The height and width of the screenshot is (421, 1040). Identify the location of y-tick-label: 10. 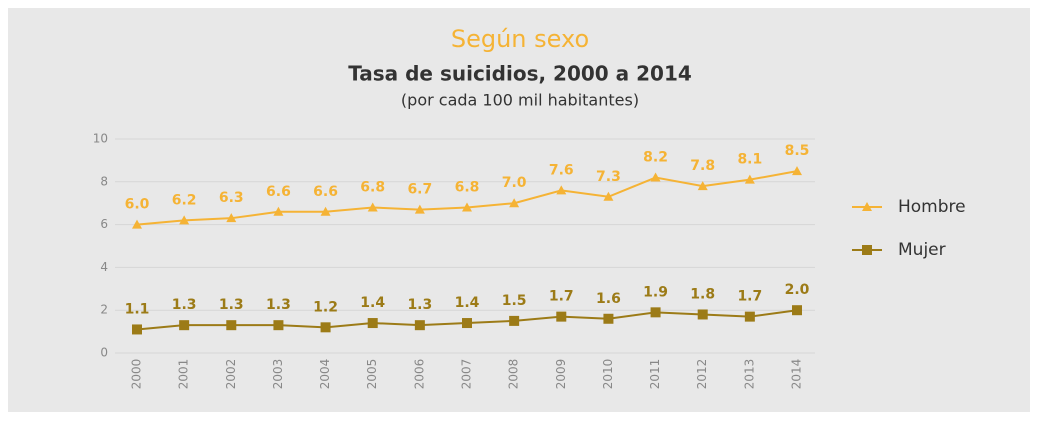
(100, 139).